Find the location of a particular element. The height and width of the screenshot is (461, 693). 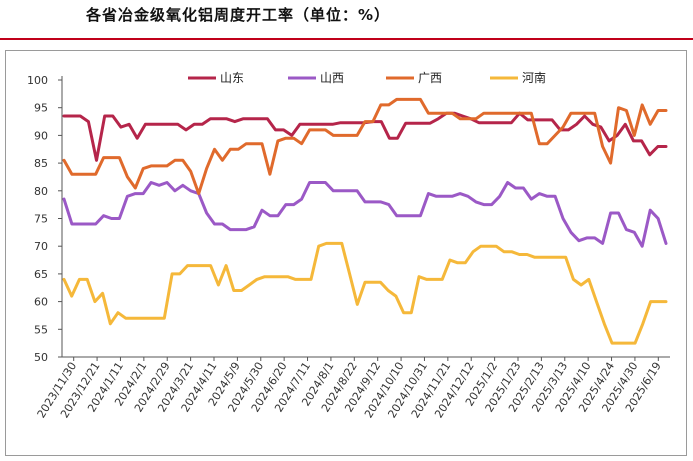

legend-label-1: 山西 is located at coordinates (332, 78).